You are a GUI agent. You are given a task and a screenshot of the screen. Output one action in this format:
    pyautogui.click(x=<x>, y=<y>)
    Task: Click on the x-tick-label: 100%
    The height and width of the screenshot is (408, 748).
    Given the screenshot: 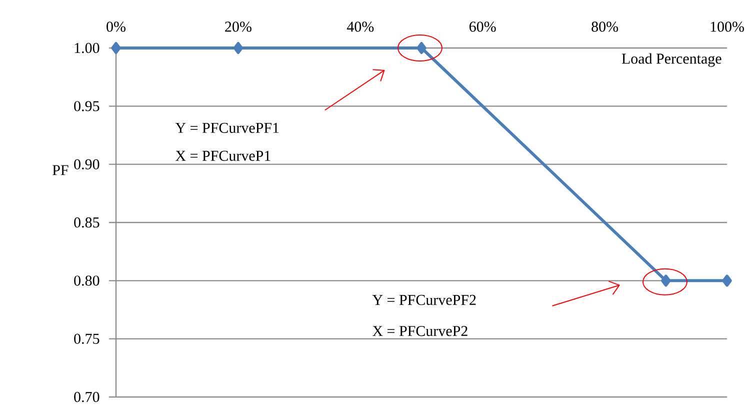 What is the action you would take?
    pyautogui.click(x=727, y=27)
    